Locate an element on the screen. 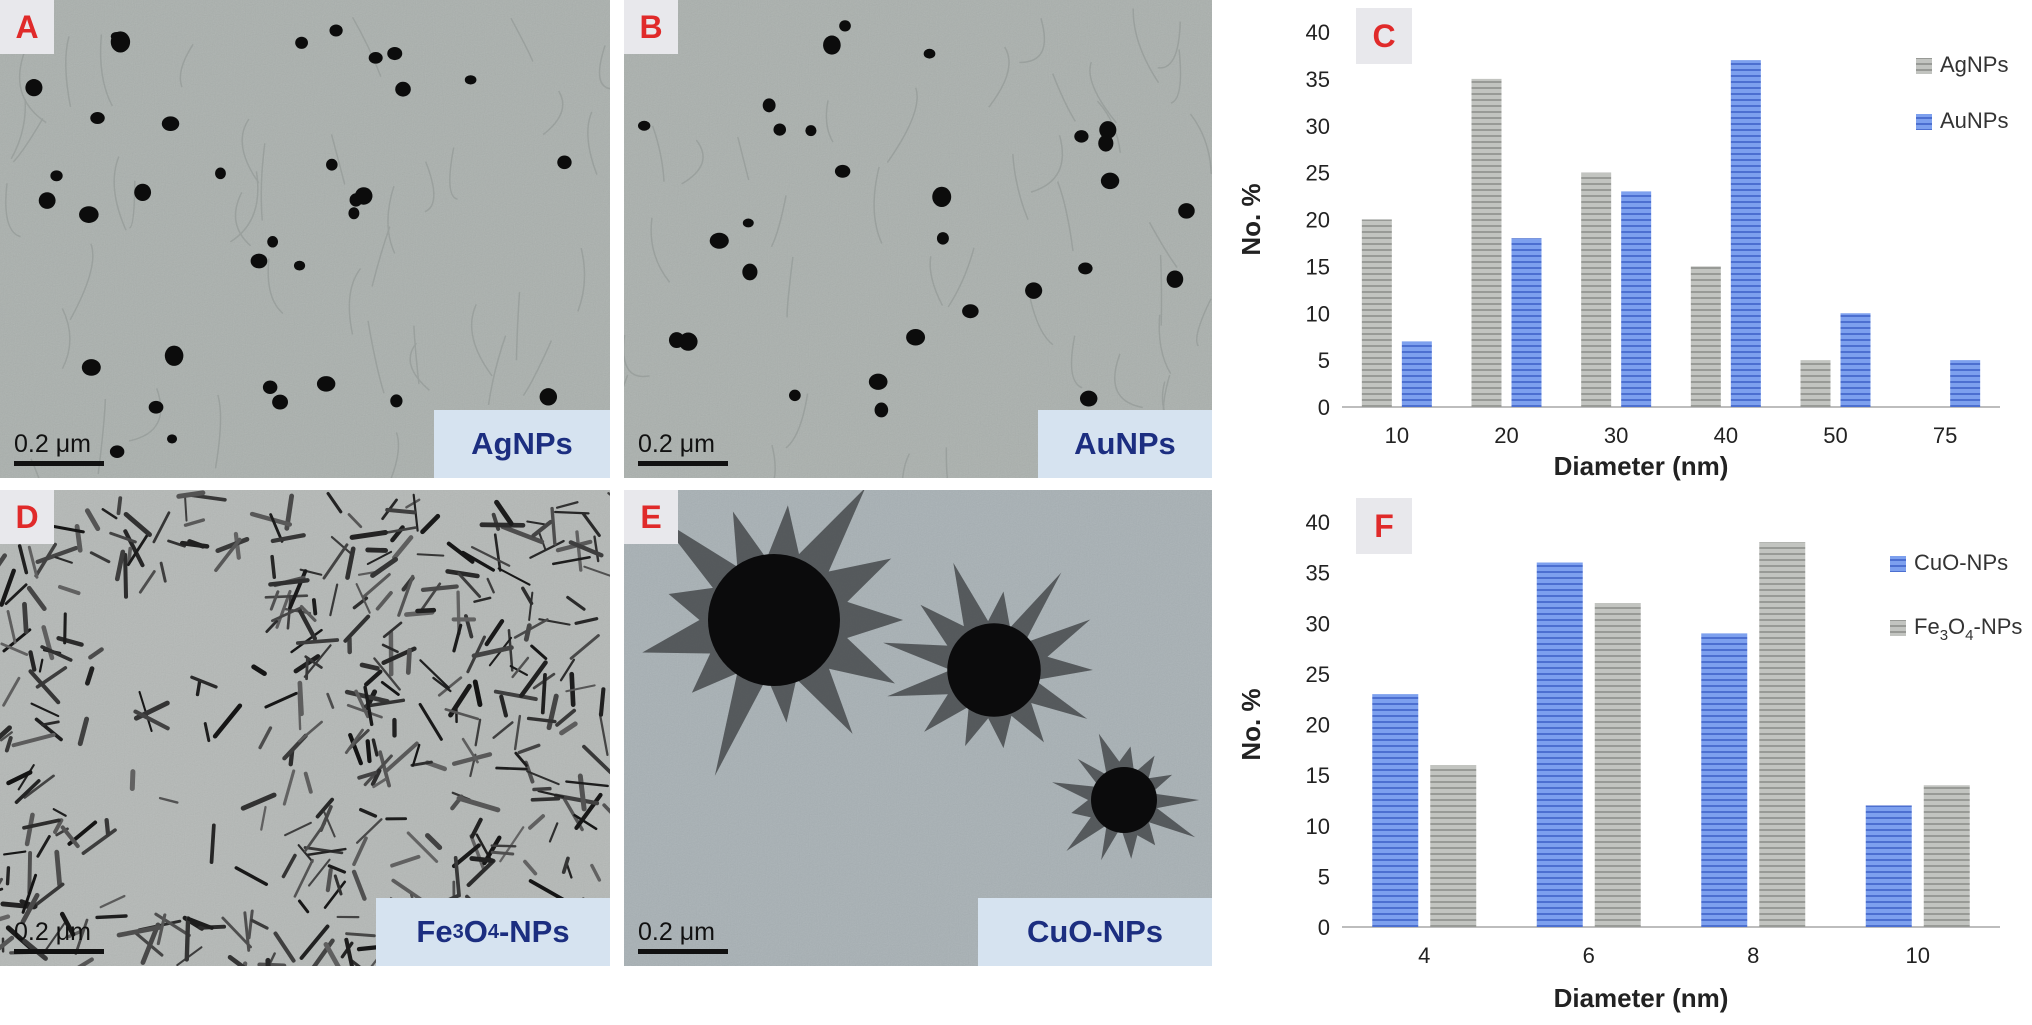 The height and width of the screenshot is (1025, 2032). substrate-fiber is located at coordinates (1161, 290).